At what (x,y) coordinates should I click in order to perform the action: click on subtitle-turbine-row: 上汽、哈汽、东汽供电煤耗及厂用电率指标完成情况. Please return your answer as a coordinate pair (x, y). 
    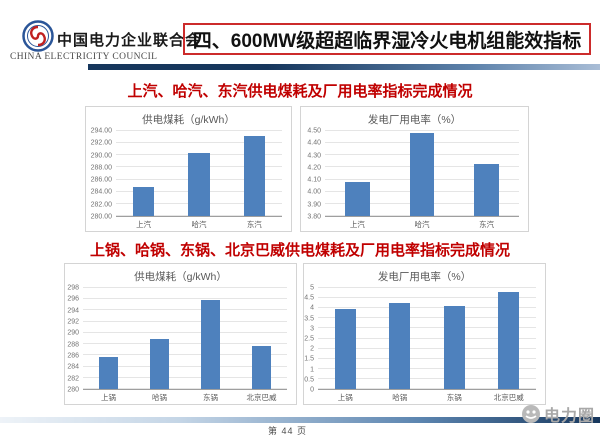
    Looking at the image, I should click on (300, 91).